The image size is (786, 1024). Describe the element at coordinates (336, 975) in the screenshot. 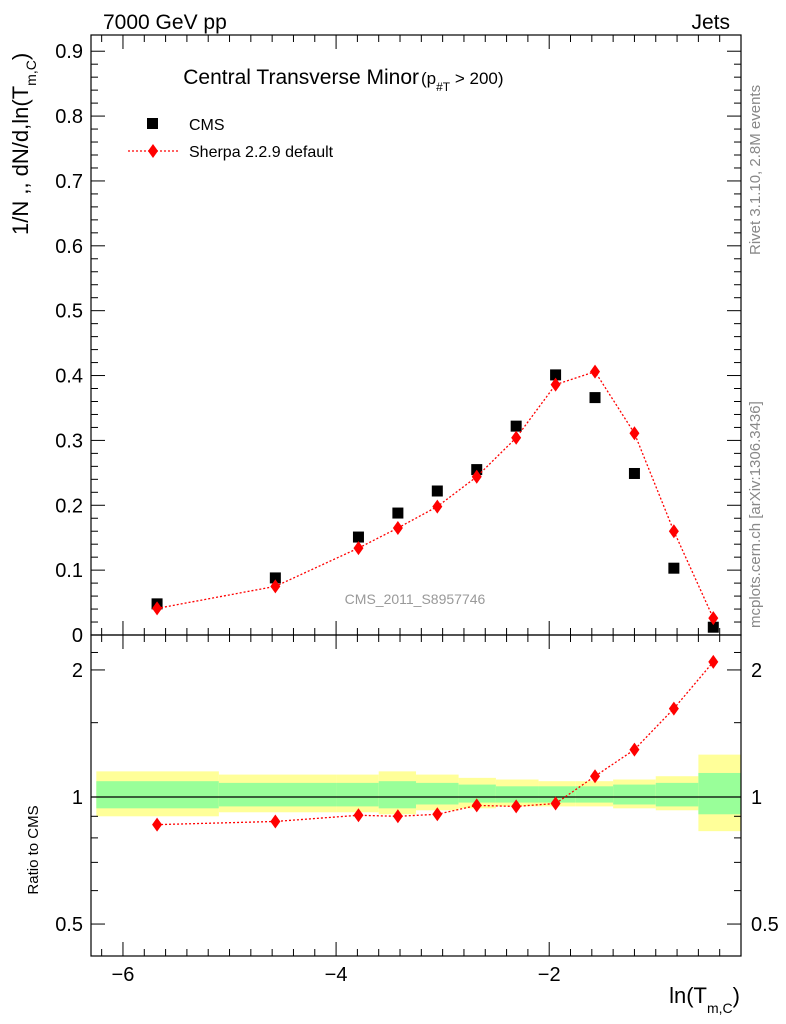

I see `x-tick-label: −4` at that location.